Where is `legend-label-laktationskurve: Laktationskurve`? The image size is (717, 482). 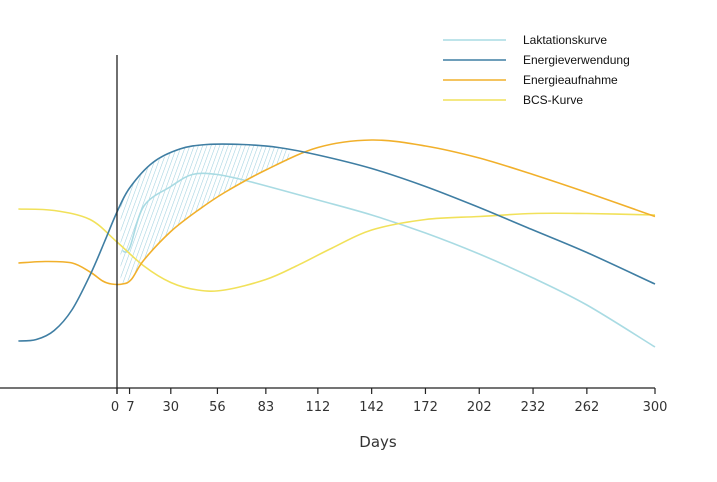
legend-label-laktationskurve: Laktationskurve is located at coordinates (565, 40).